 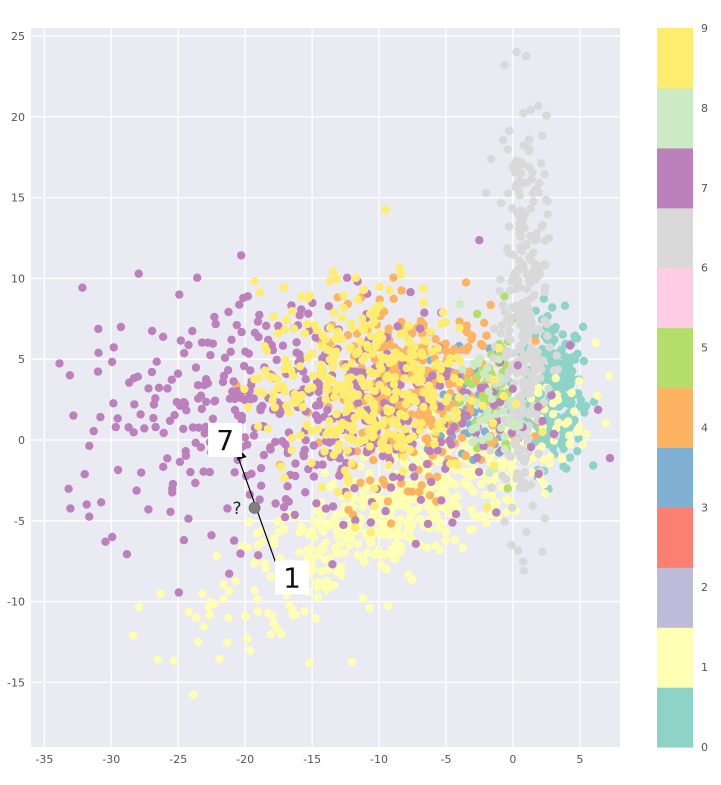 I want to click on y-tick-label: 5, so click(x=21, y=359).